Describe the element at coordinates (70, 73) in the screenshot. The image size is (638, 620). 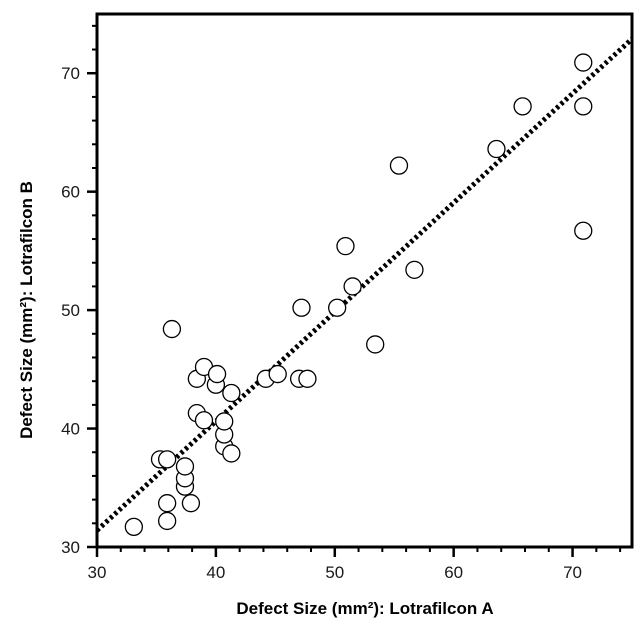
I see `y-tick-label: 70` at that location.